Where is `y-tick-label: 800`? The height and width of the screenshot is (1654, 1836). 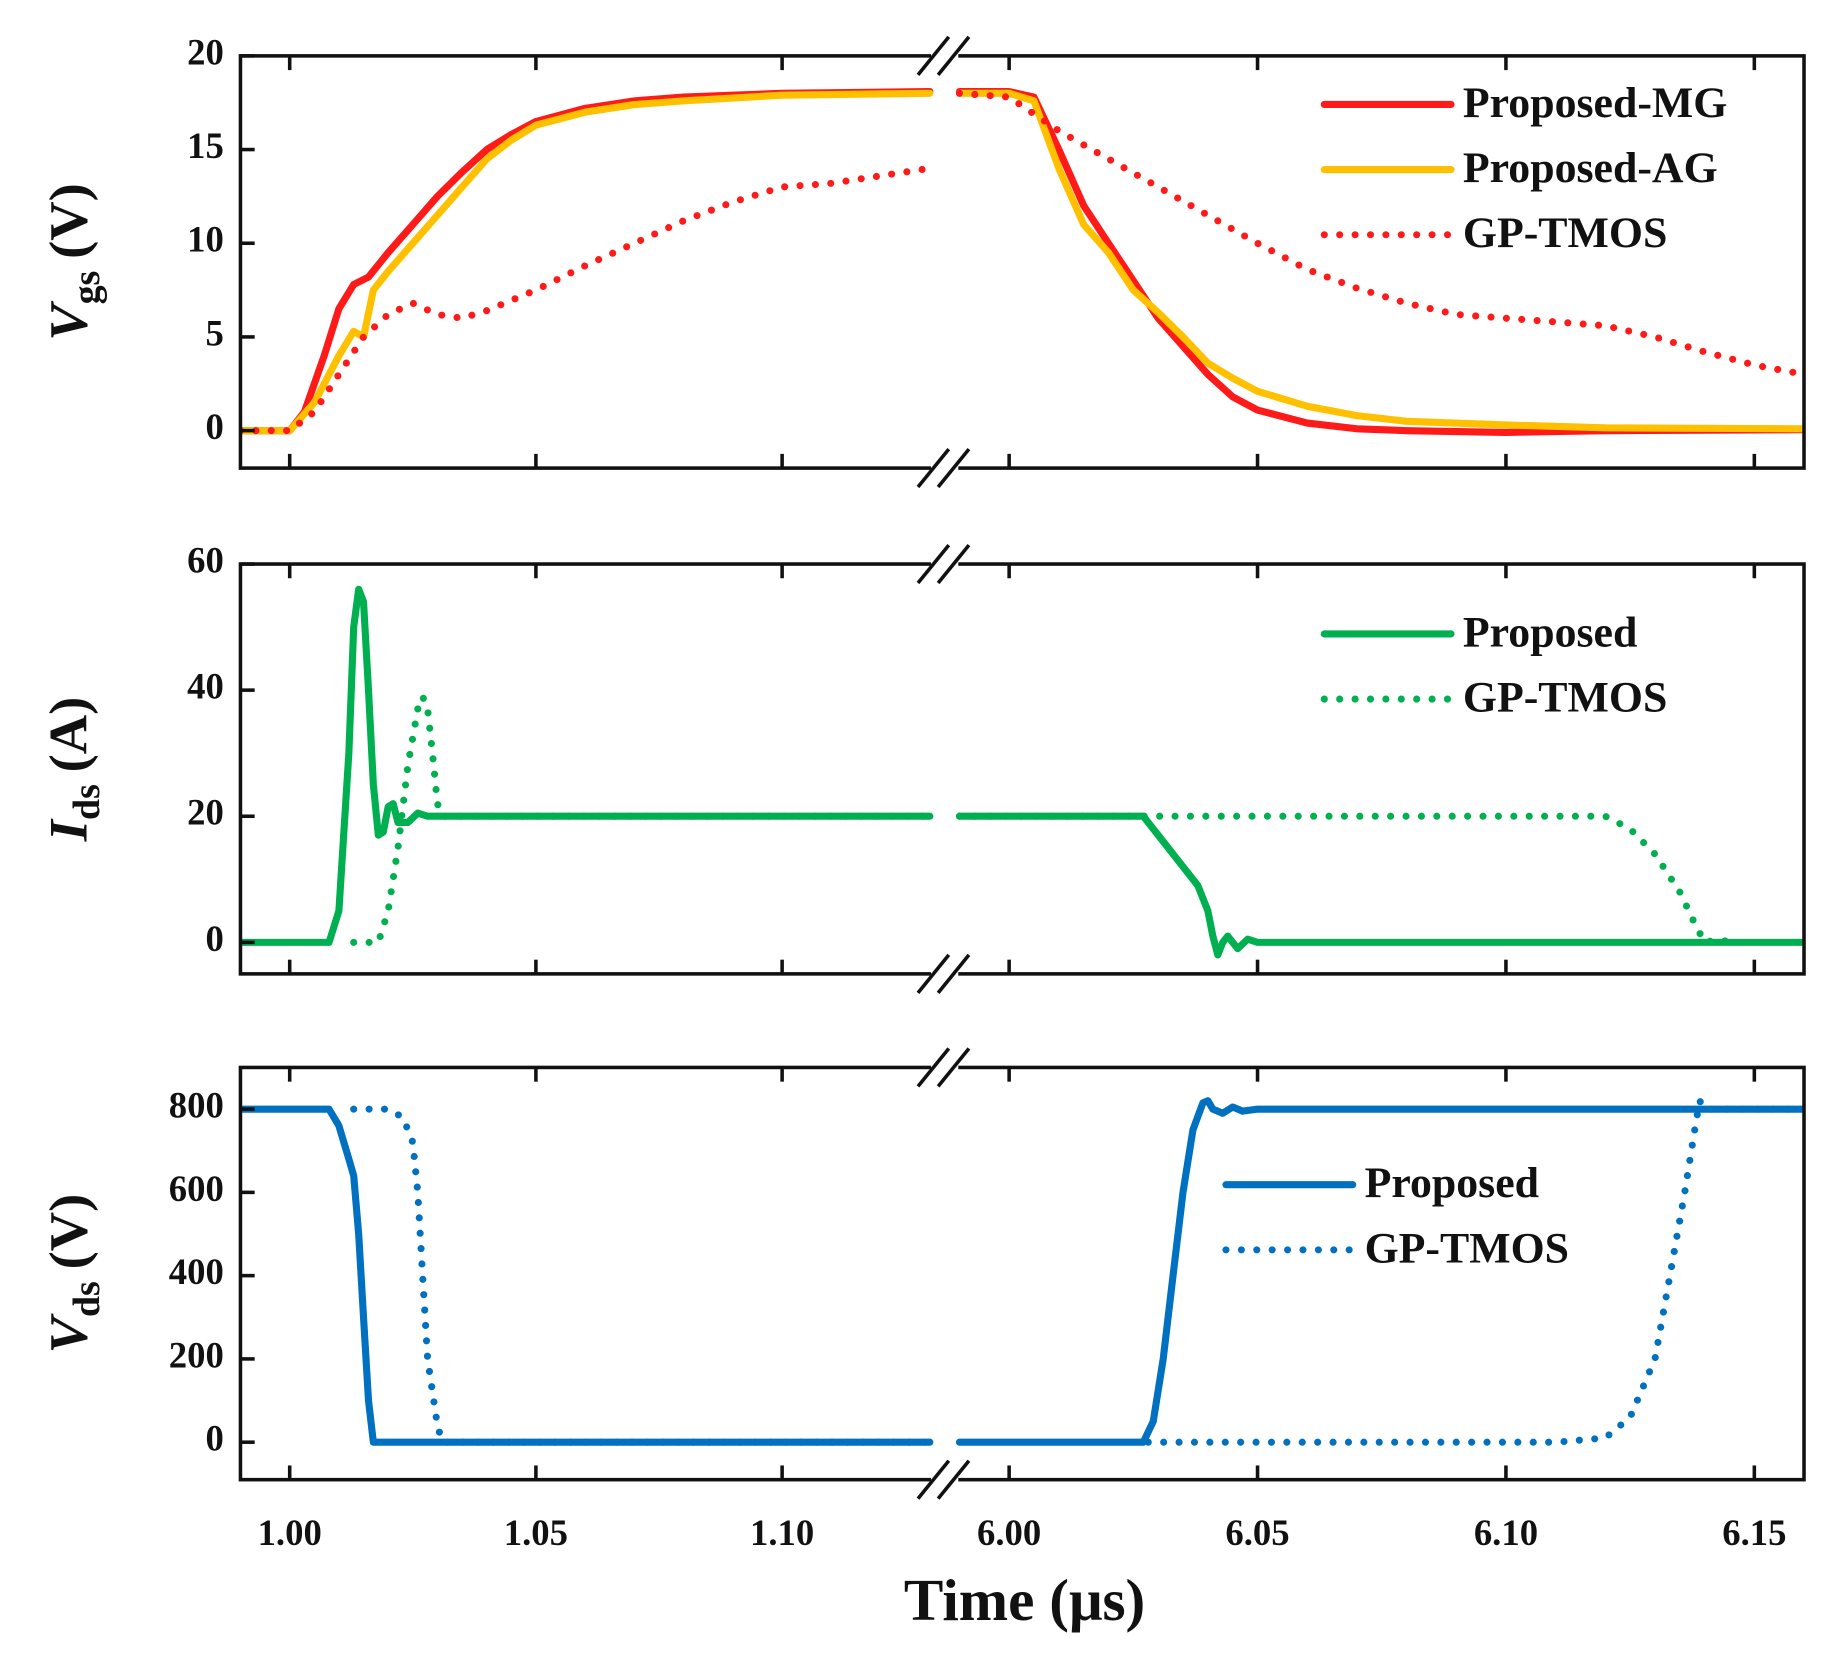
y-tick-label: 800 is located at coordinates (196, 1105).